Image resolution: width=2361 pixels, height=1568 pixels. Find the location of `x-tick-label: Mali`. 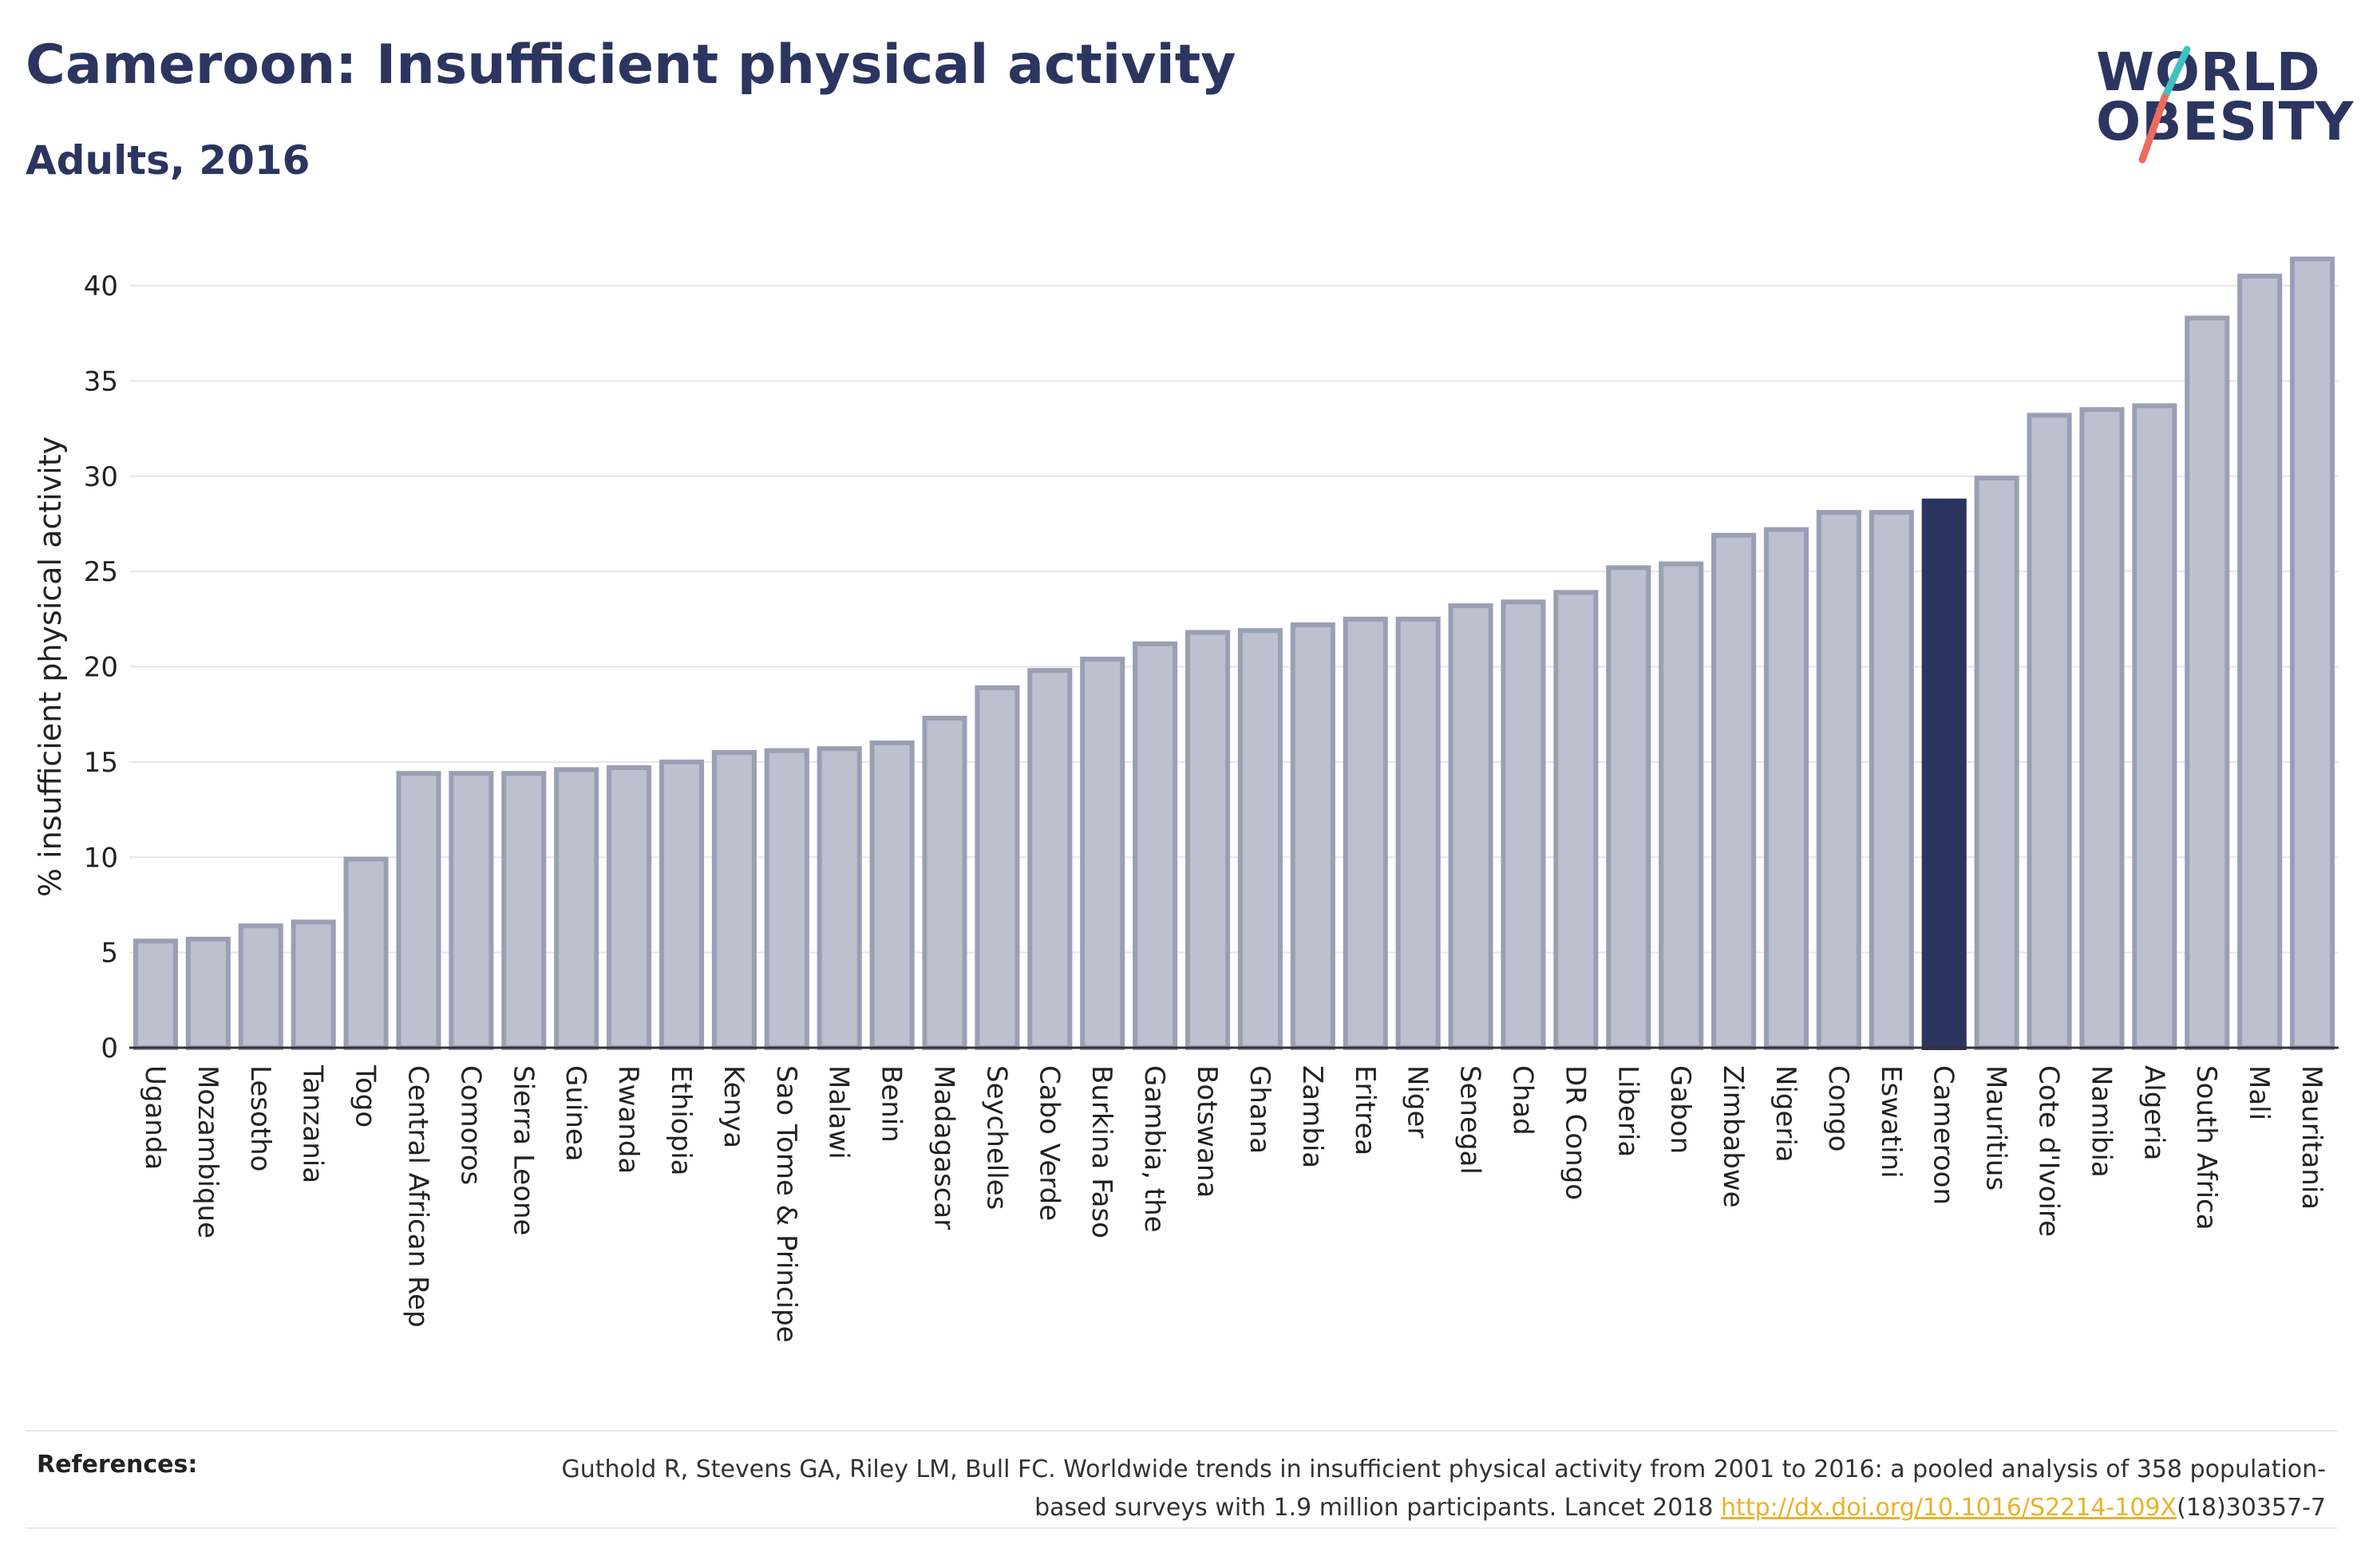

x-tick-label: Mali is located at coordinates (2259, 1092).